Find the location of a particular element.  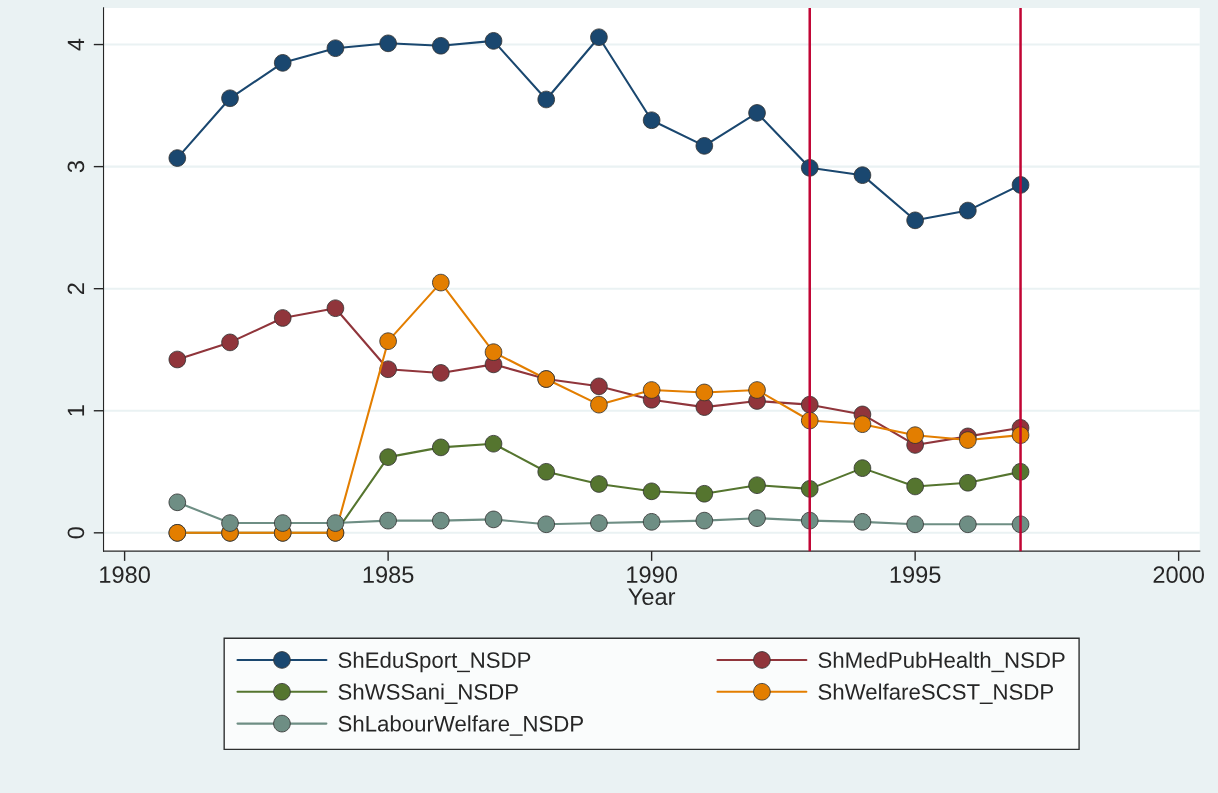

legend-label: ShMedPubHealth_NSDP is located at coordinates (941, 662).